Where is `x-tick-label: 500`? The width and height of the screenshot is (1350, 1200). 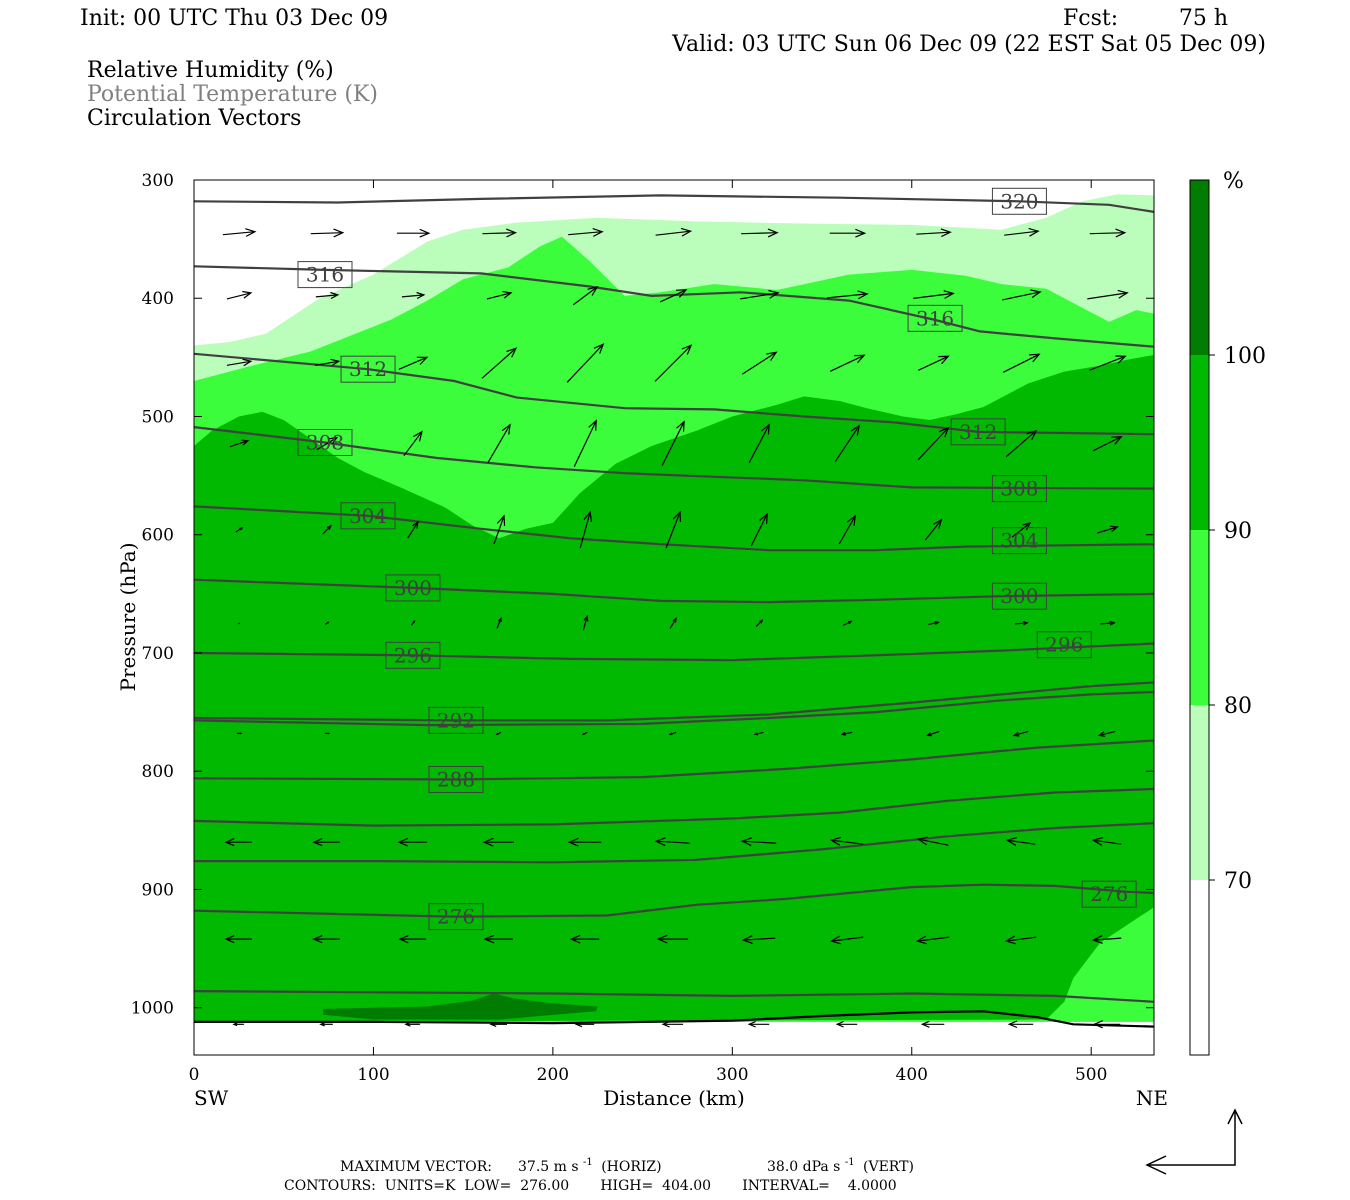 x-tick-label: 500 is located at coordinates (1091, 1075).